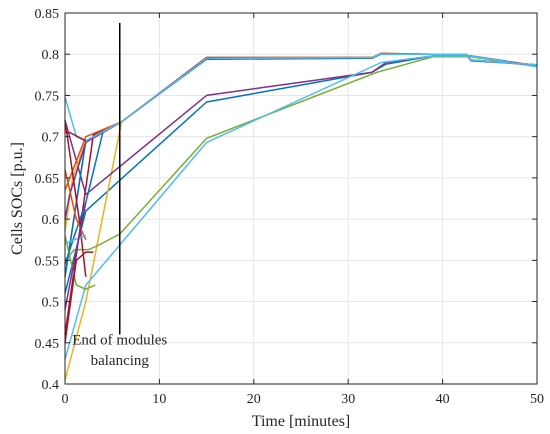 The image size is (550, 434). Describe the element at coordinates (254, 399) in the screenshot. I see `x-tick-label: 20` at that location.